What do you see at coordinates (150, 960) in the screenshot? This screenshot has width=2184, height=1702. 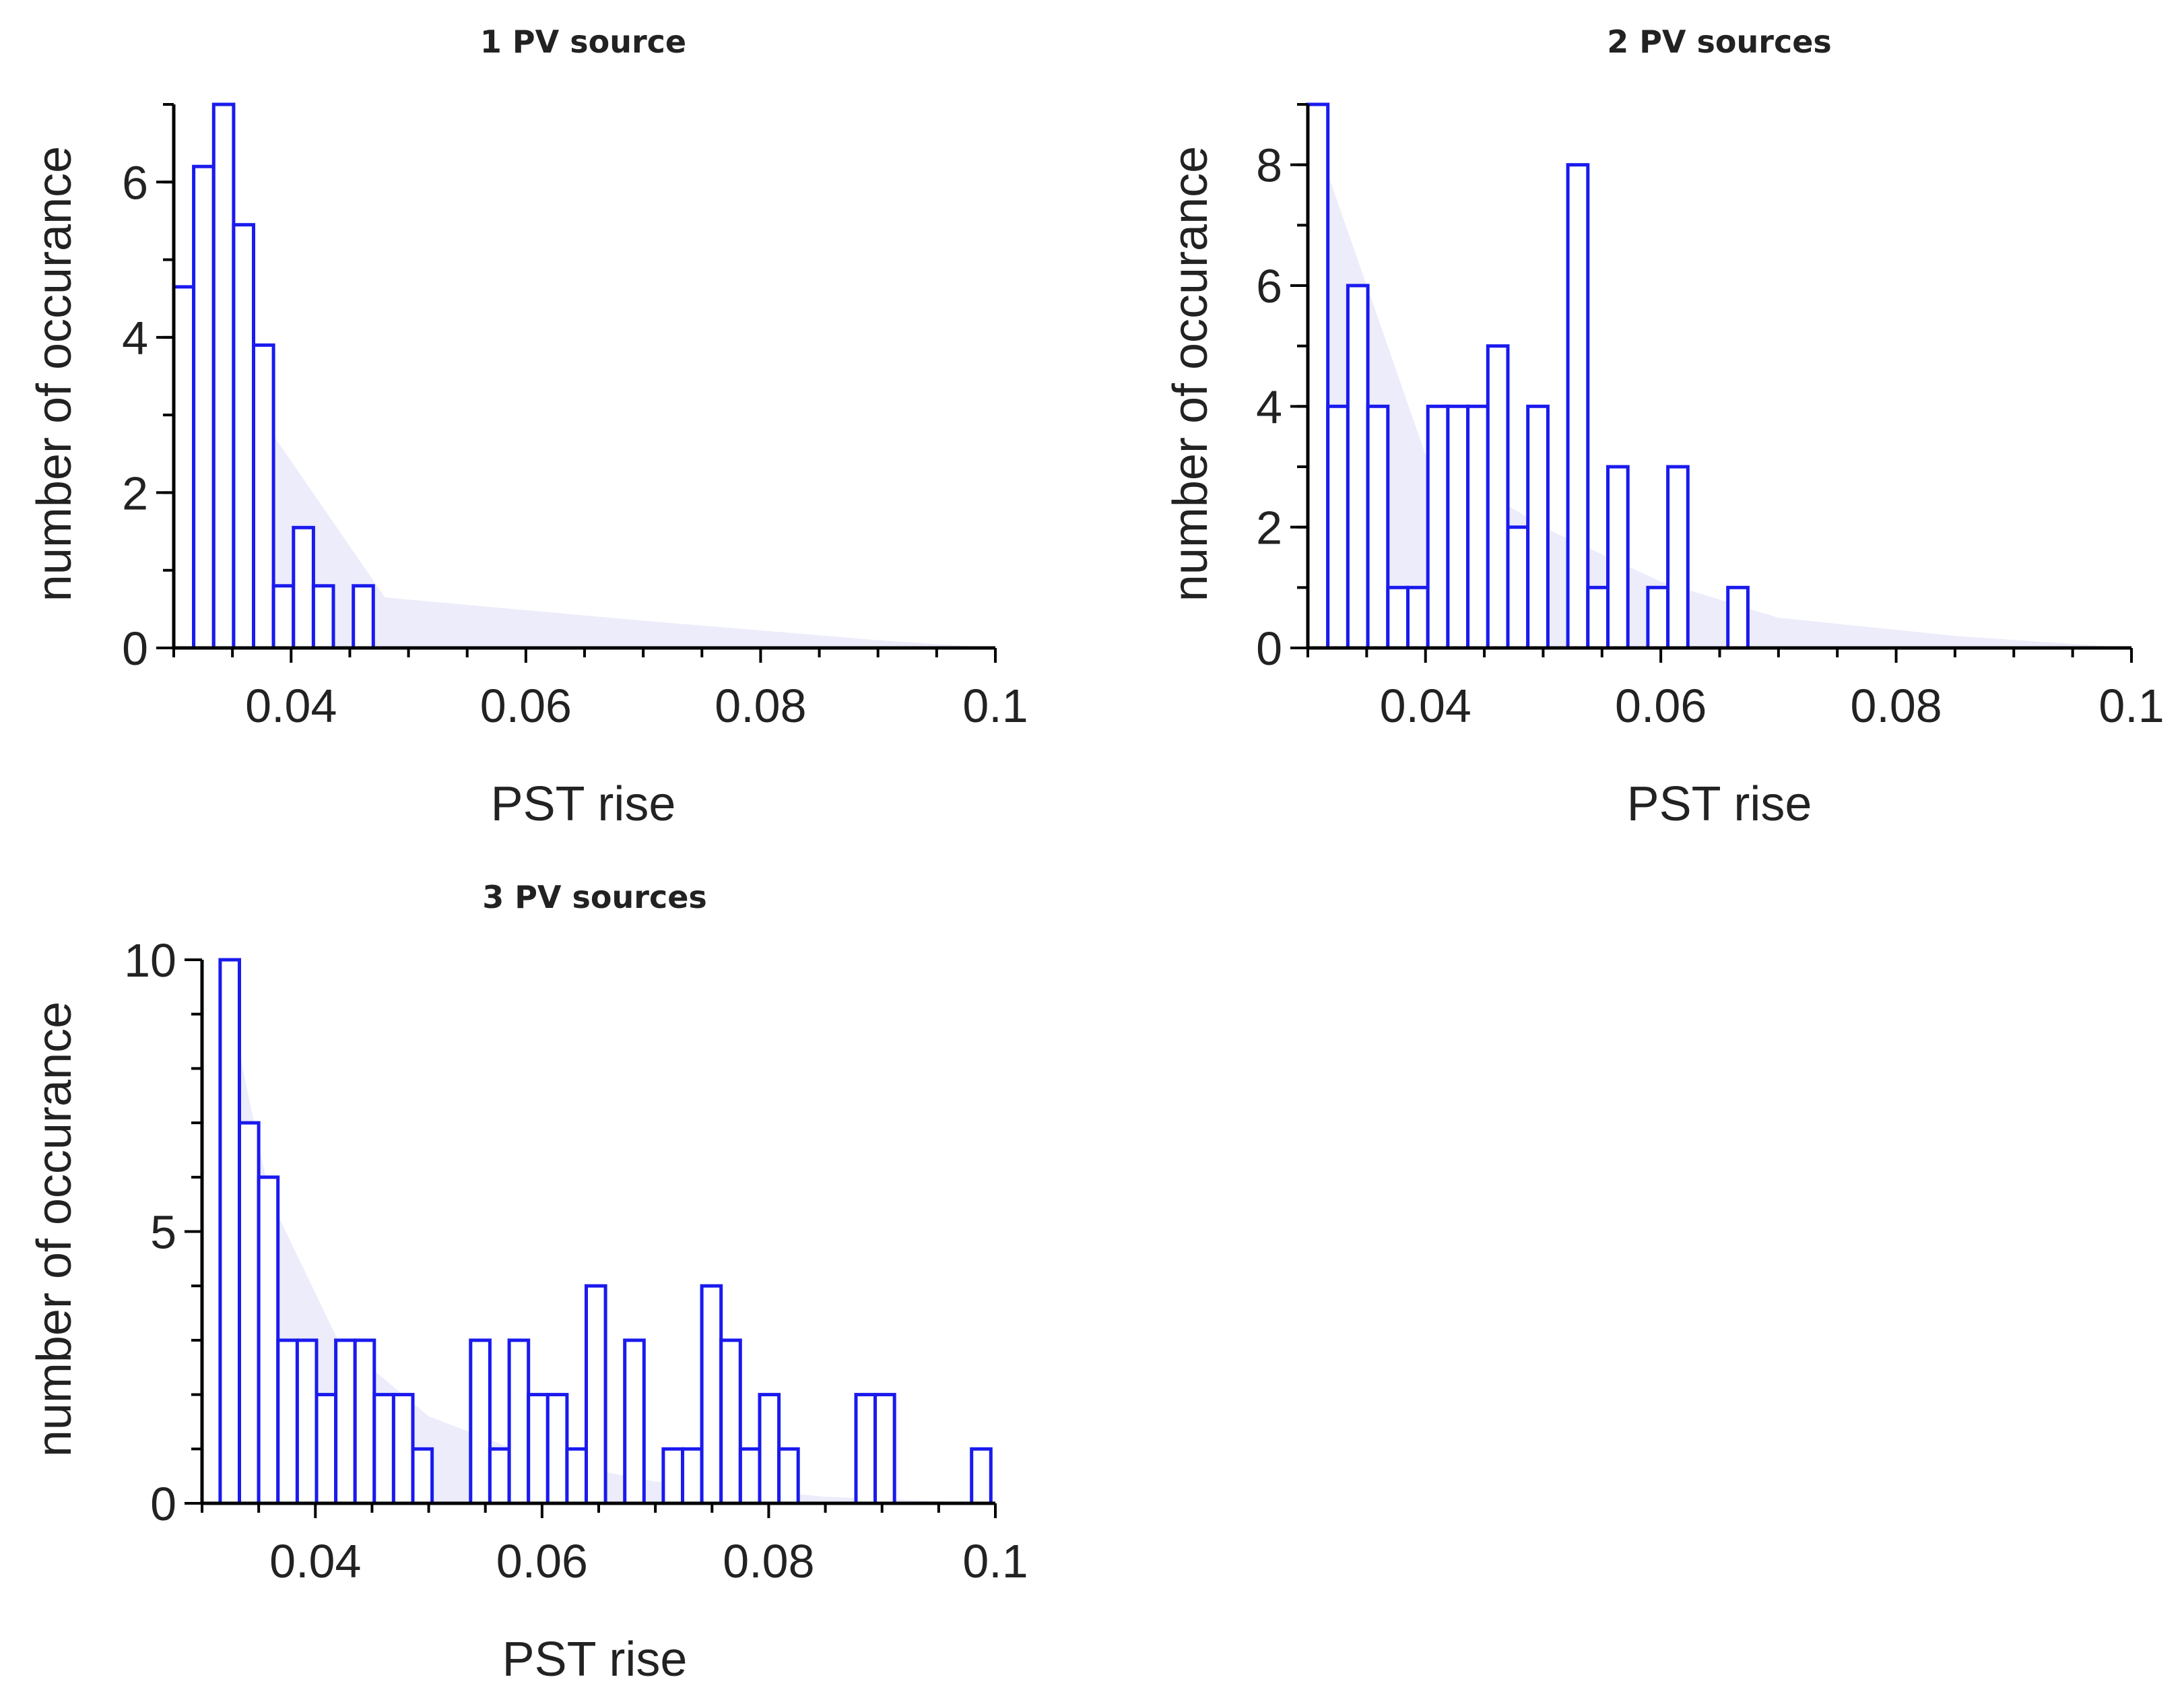 I see `y-tick-label: 10` at bounding box center [150, 960].